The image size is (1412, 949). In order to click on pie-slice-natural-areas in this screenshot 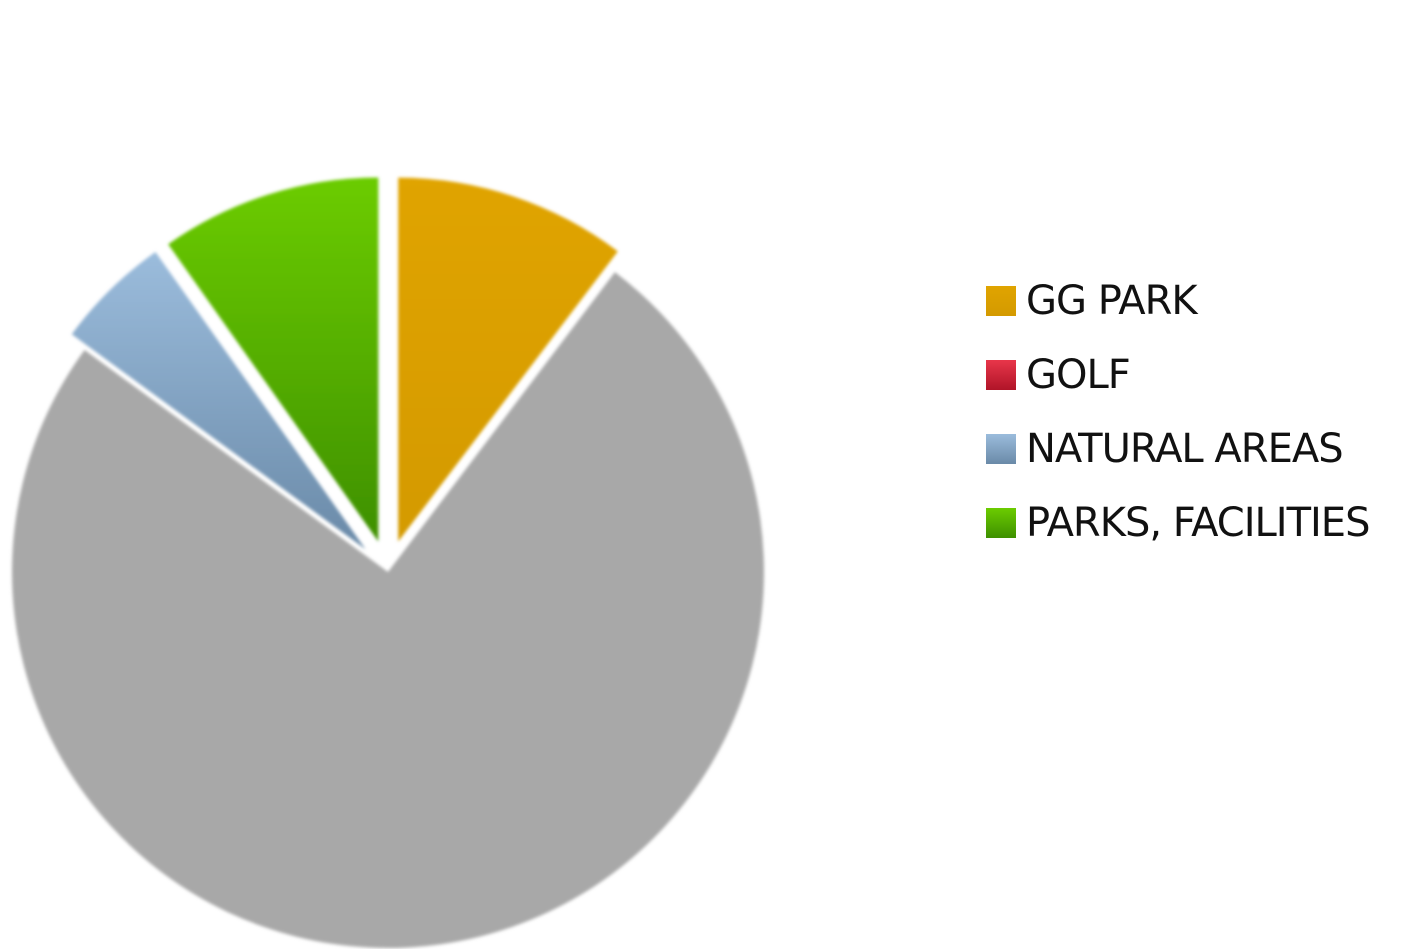, I will do `click(218, 400)`.